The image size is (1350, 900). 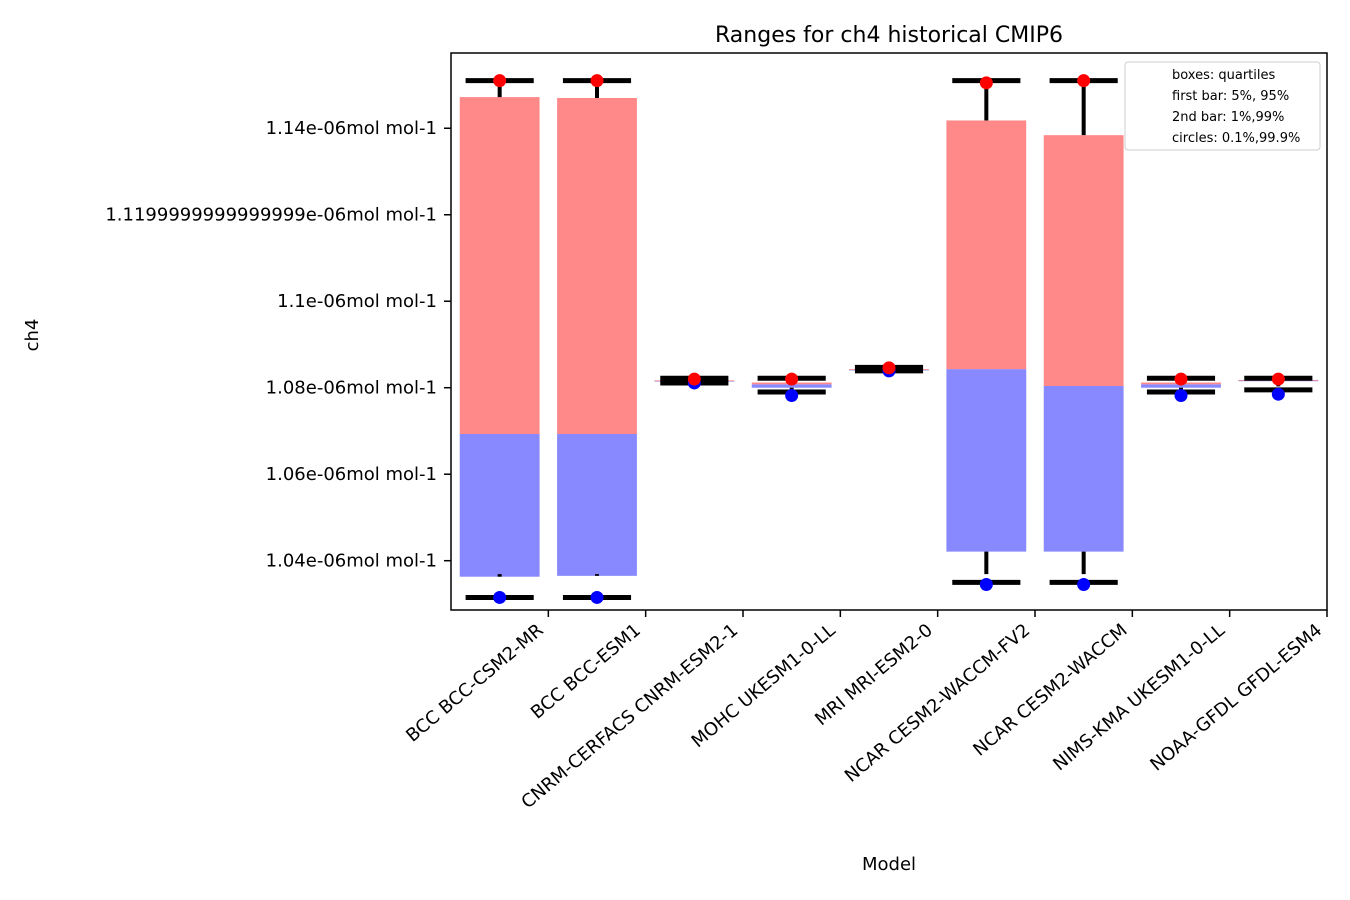 I want to click on point-99.9pct-0, so click(x=500, y=81).